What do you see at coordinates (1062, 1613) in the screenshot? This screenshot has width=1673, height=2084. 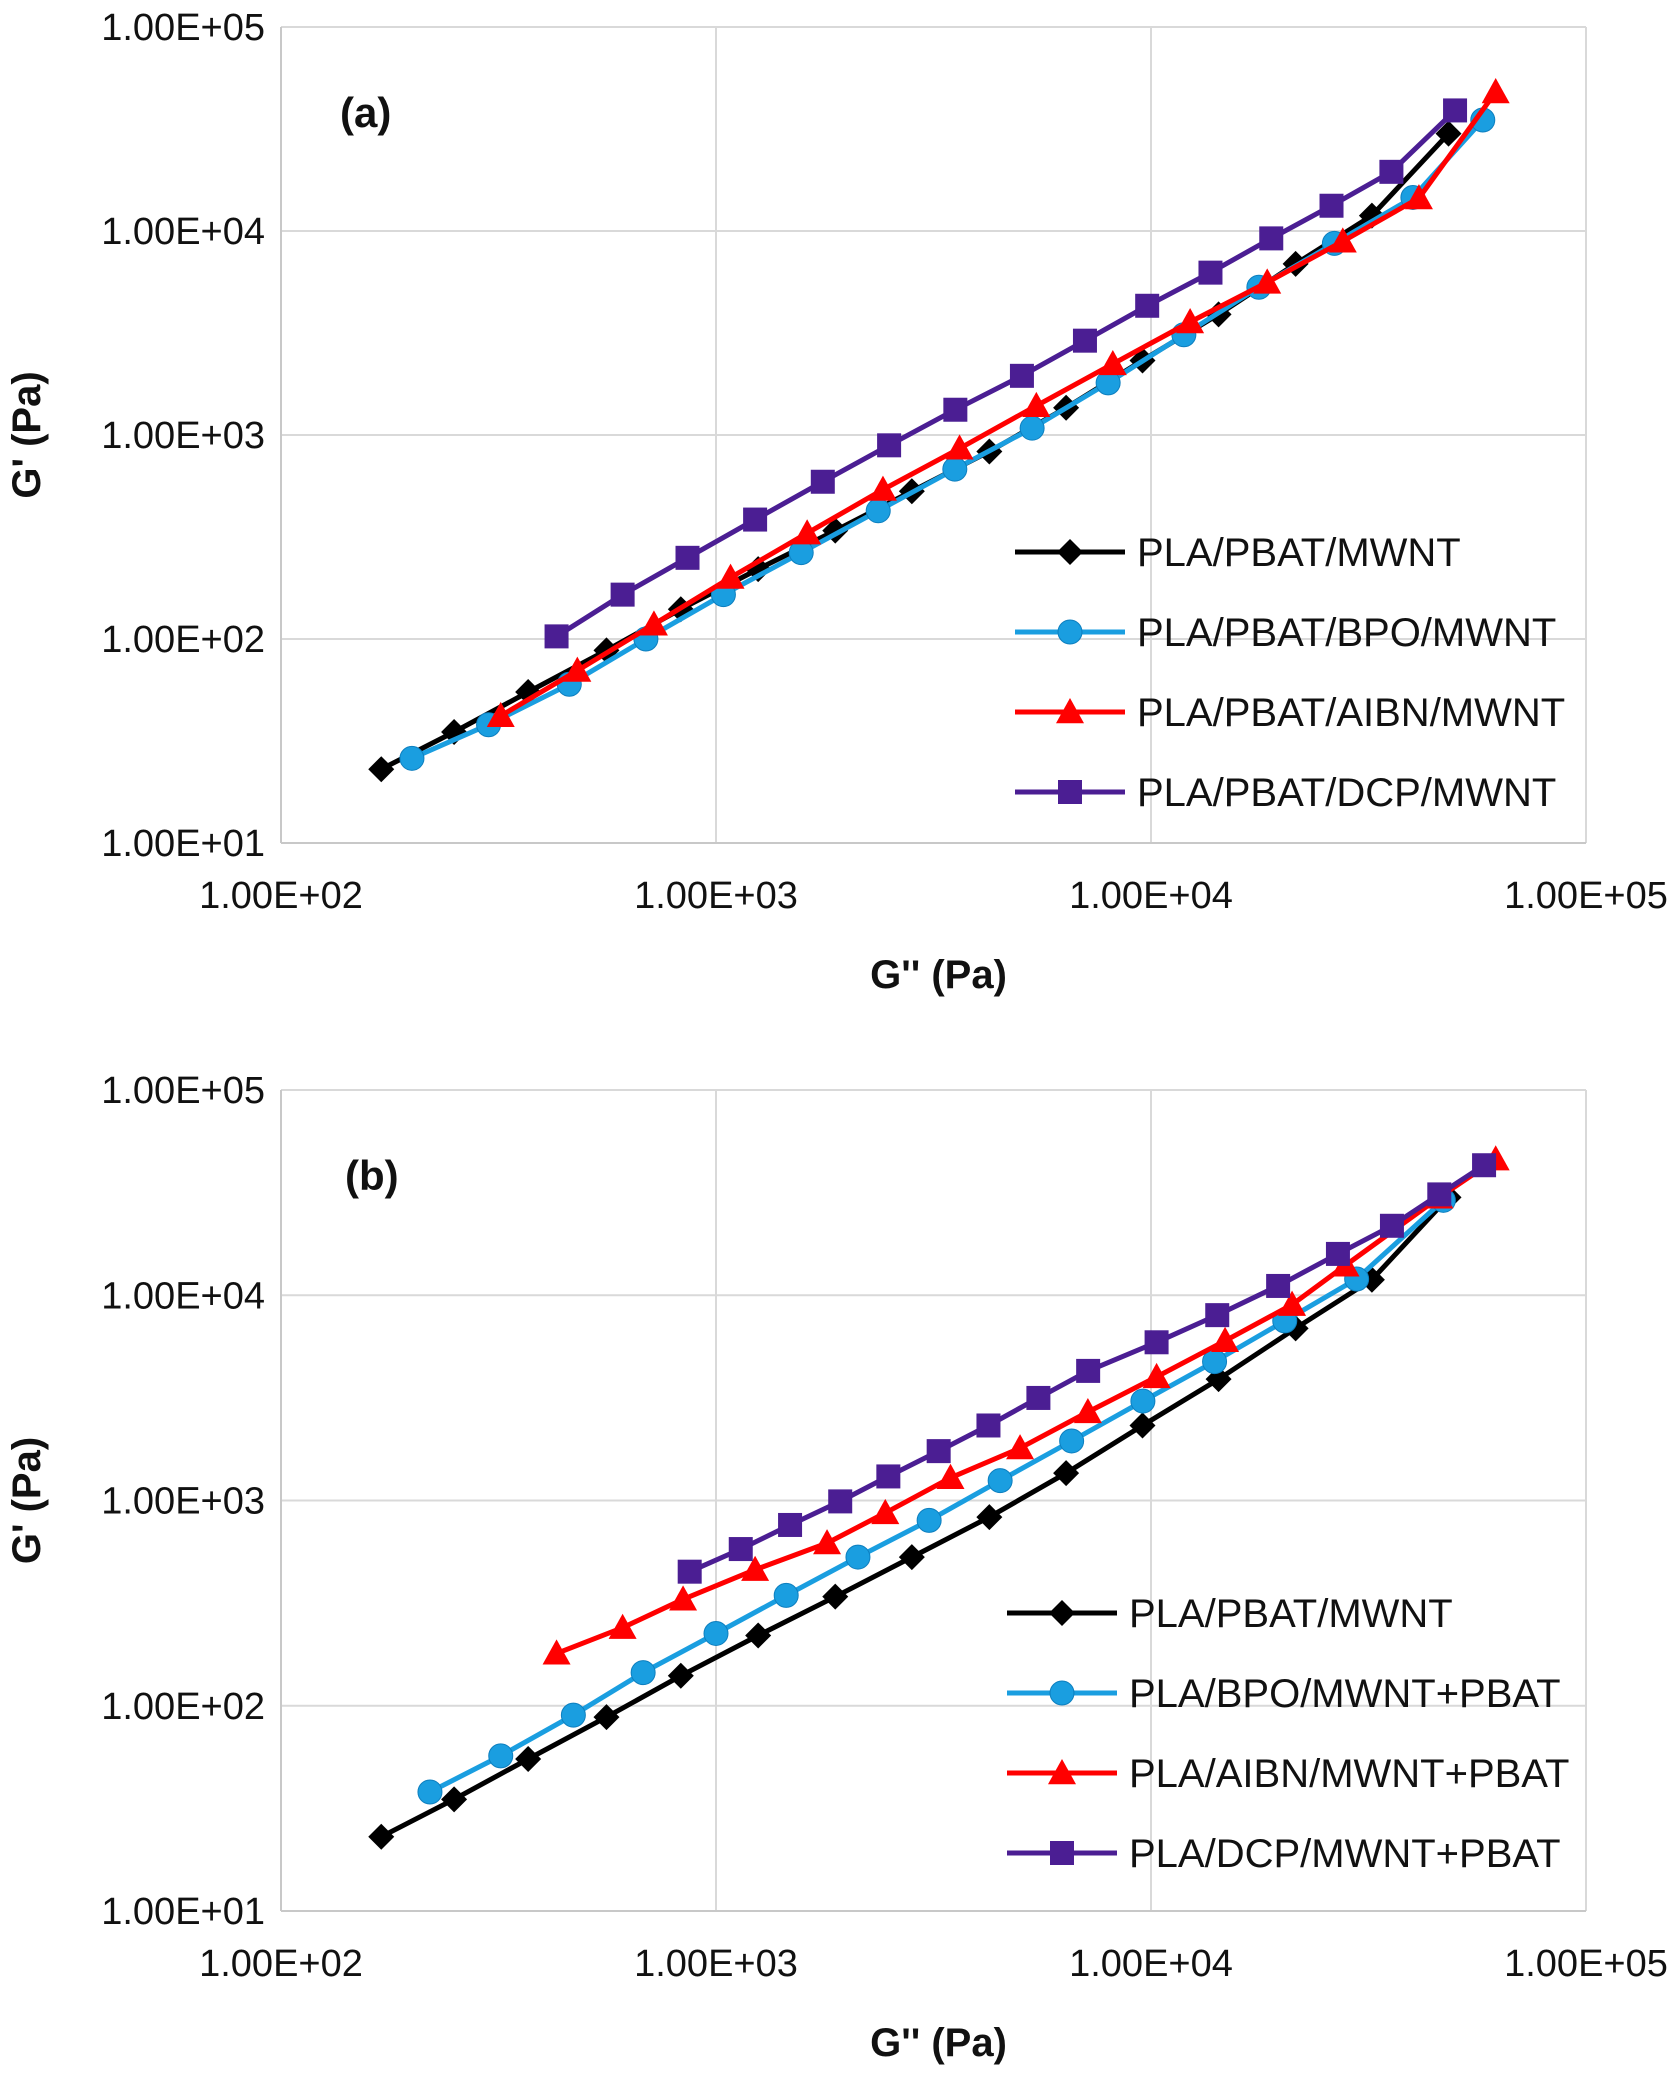 I see `legend-swatch-diamond-marker` at bounding box center [1062, 1613].